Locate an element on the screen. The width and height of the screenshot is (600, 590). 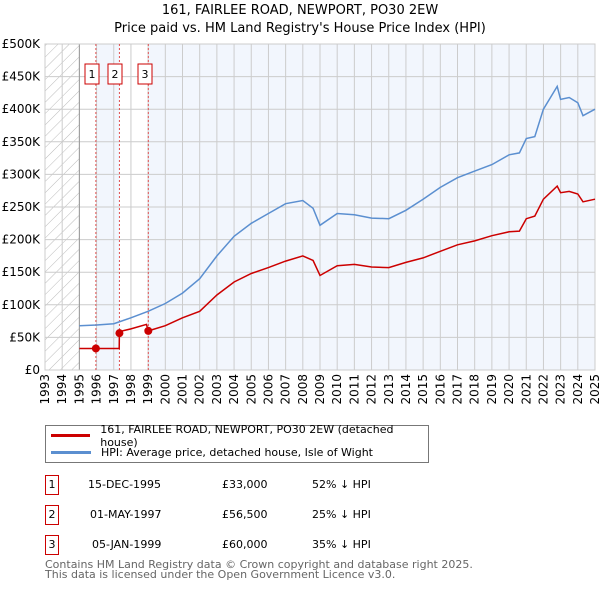
x-tick-label: 2020 is located at coordinates (509, 389).